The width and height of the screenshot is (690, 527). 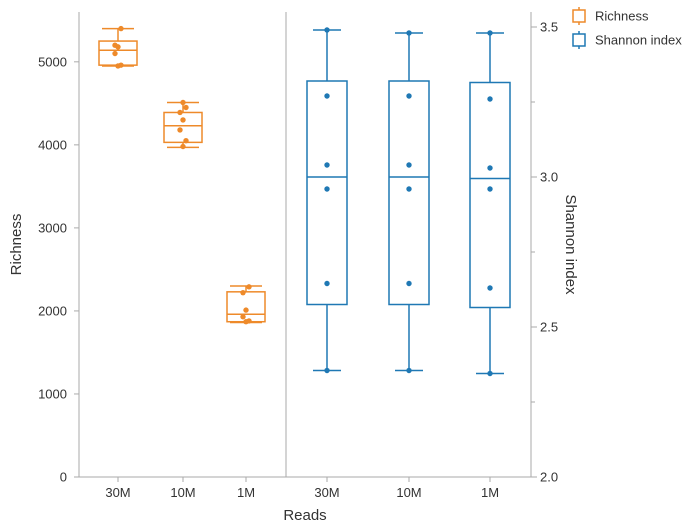 I want to click on right-tick-label: 3.5, so click(x=549, y=27).